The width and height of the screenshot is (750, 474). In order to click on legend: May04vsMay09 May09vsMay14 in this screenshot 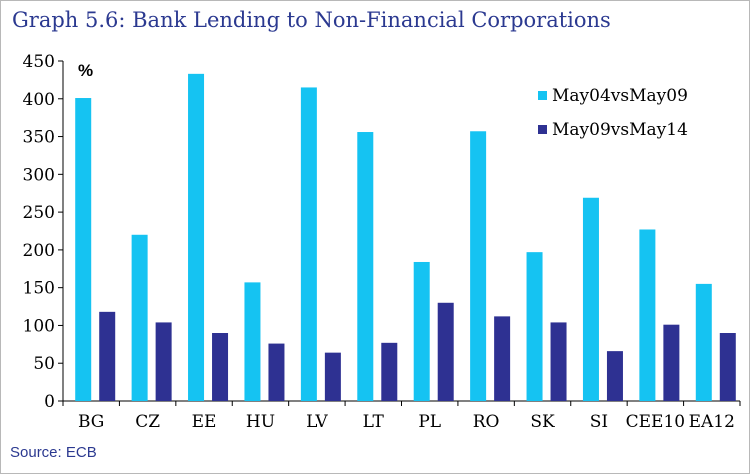, I will do `click(613, 113)`.